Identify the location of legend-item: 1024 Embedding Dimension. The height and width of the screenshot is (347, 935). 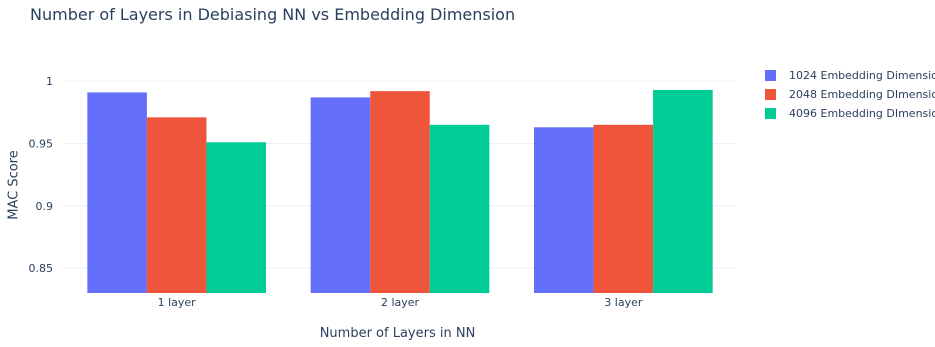
(850, 75).